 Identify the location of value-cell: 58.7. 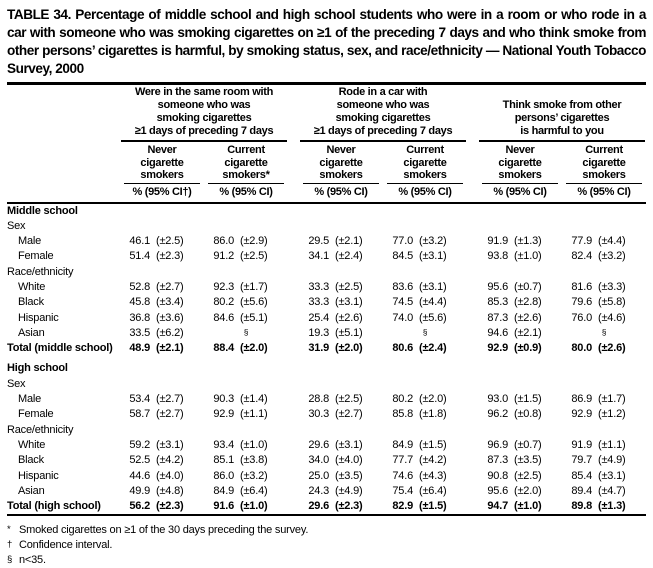
(139, 414).